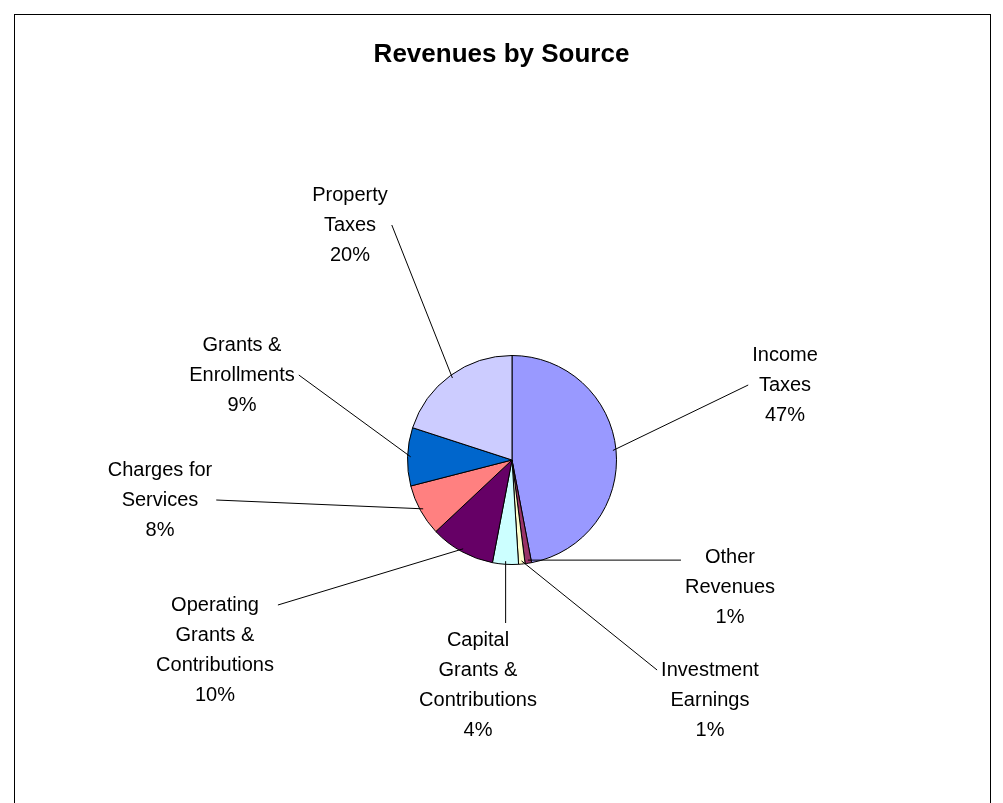 The image size is (1003, 803). Describe the element at coordinates (785, 413) in the screenshot. I see `data-label: 47%` at that location.